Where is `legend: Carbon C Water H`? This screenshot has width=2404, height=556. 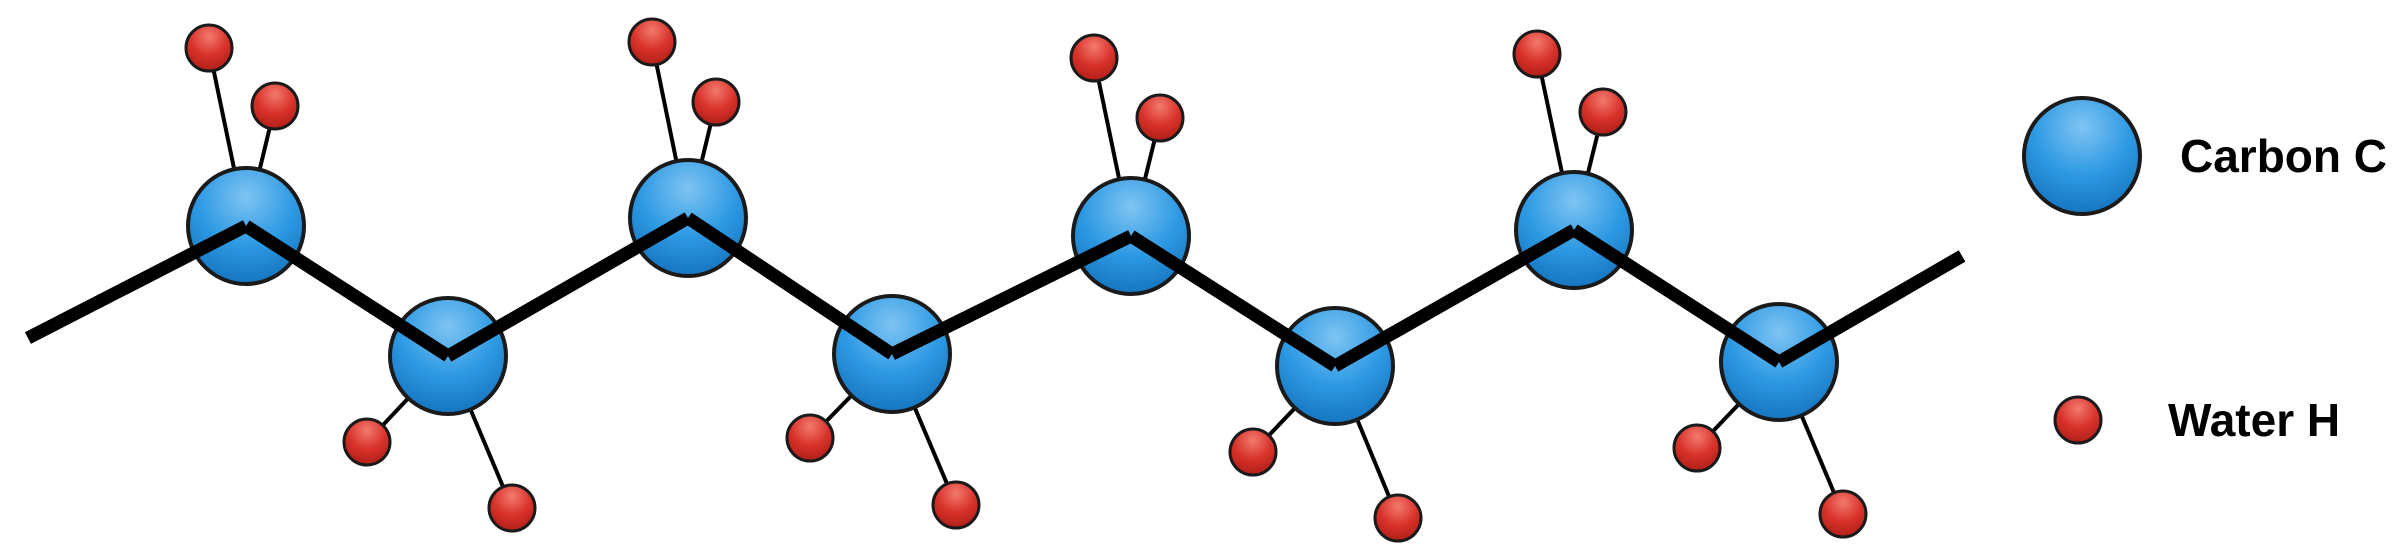
legend: Carbon C Water H is located at coordinates (2204, 271).